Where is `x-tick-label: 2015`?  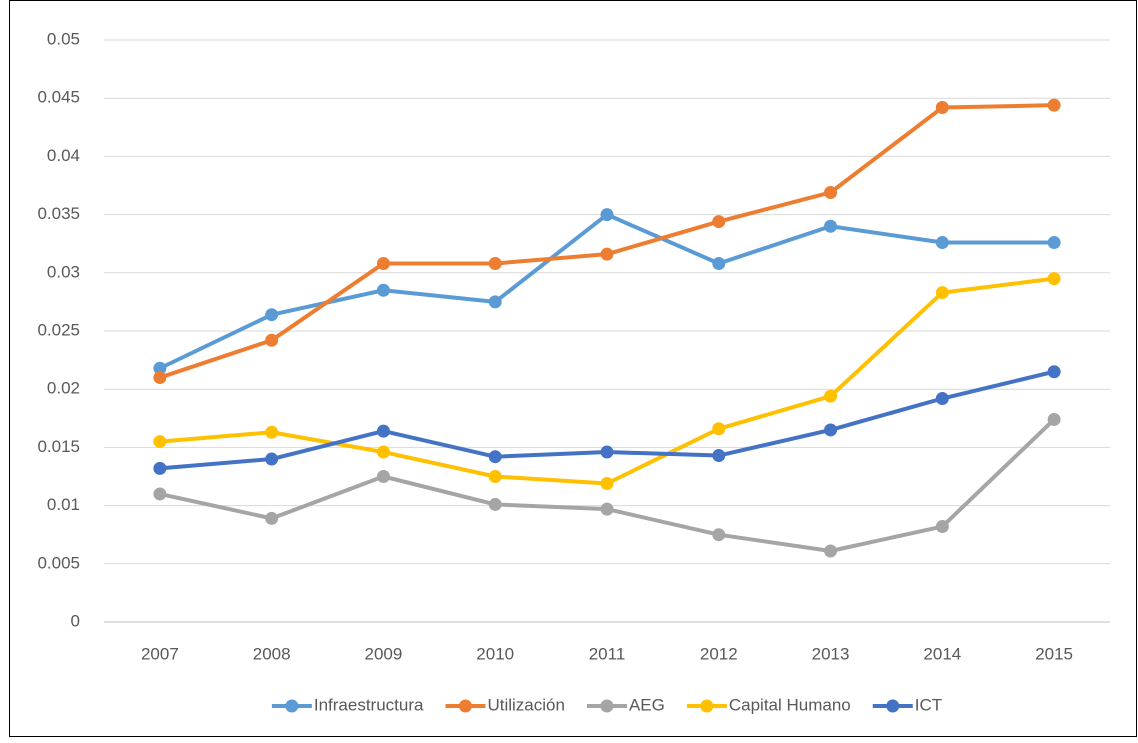 x-tick-label: 2015 is located at coordinates (1054, 653).